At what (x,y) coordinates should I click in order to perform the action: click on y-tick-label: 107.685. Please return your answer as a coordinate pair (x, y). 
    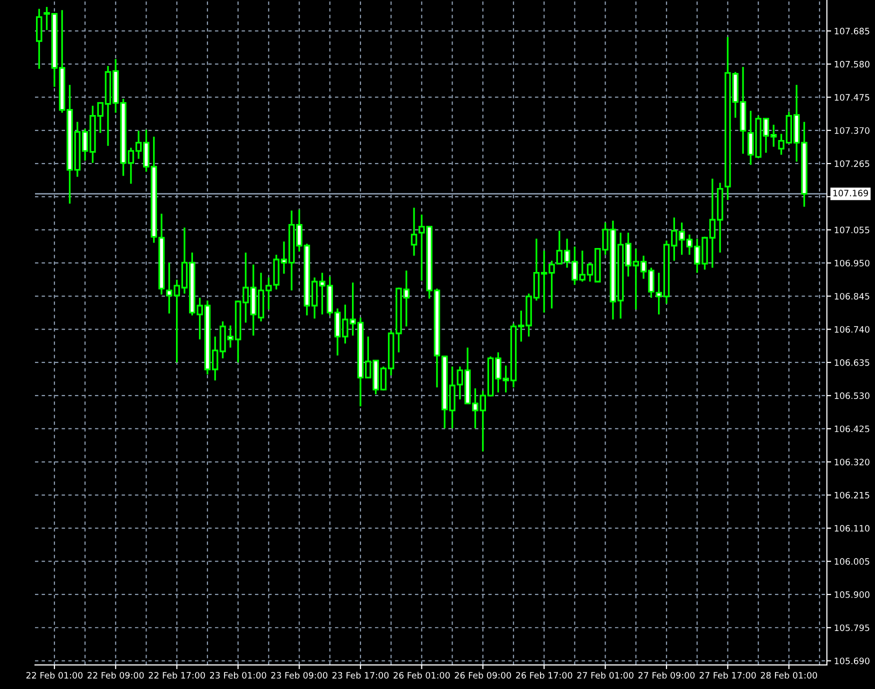
    Looking at the image, I should click on (852, 31).